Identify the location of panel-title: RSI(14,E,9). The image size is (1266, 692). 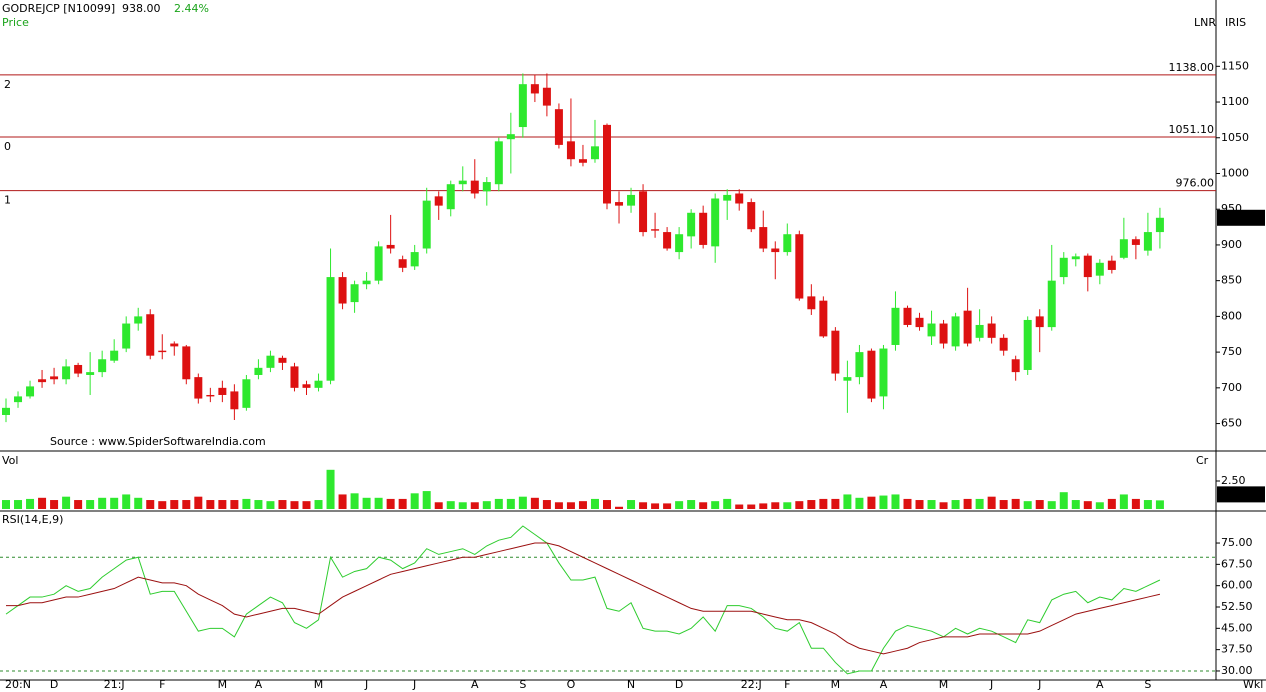
(32, 519).